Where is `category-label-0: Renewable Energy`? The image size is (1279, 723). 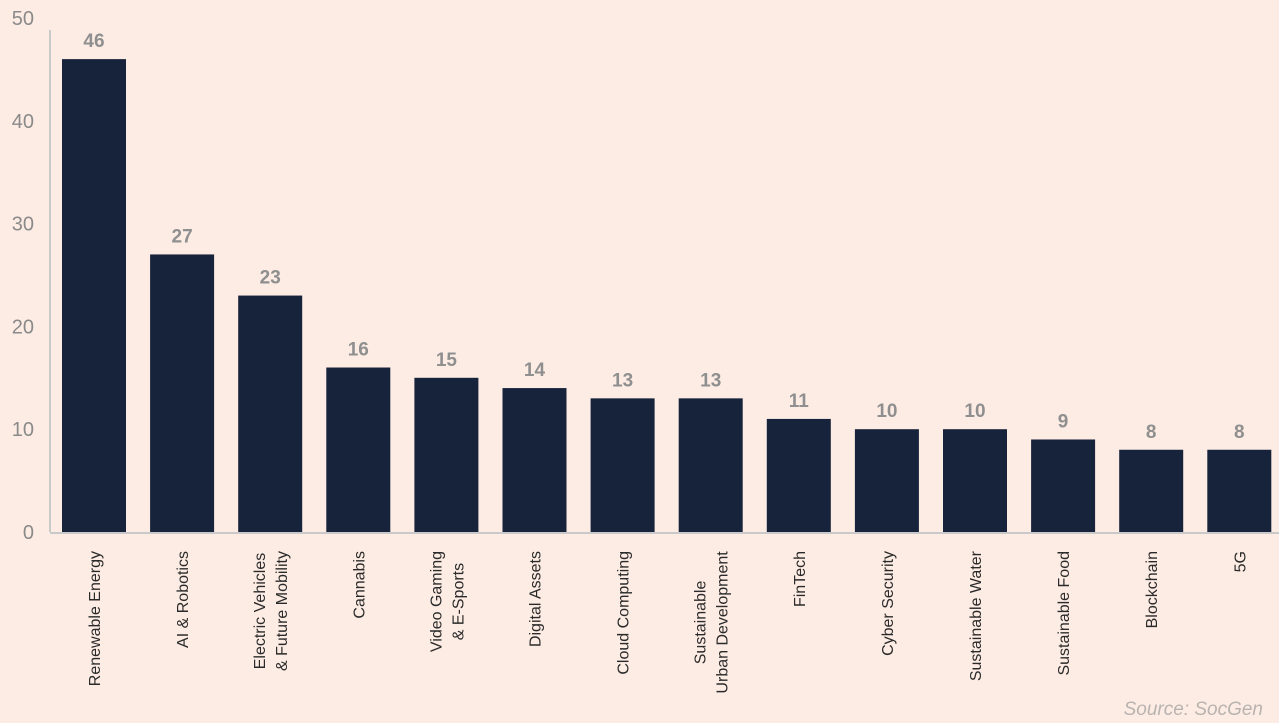 category-label-0: Renewable Energy is located at coordinates (95, 618).